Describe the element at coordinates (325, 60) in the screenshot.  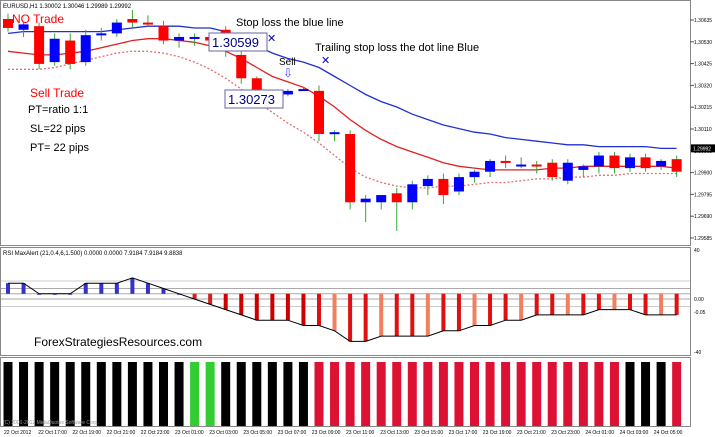
I see `cross-marker-2: ✕` at that location.